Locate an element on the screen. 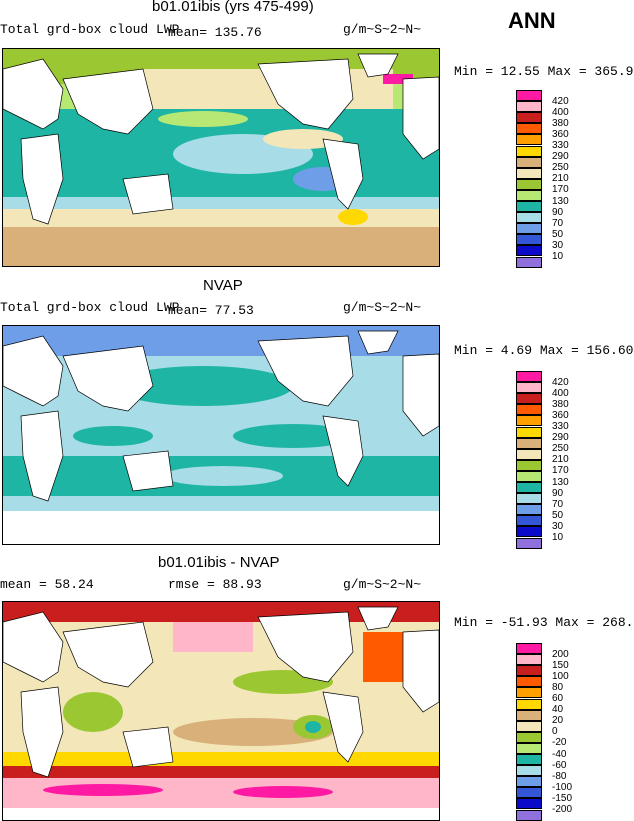  legend-label: -60 is located at coordinates (559, 765).